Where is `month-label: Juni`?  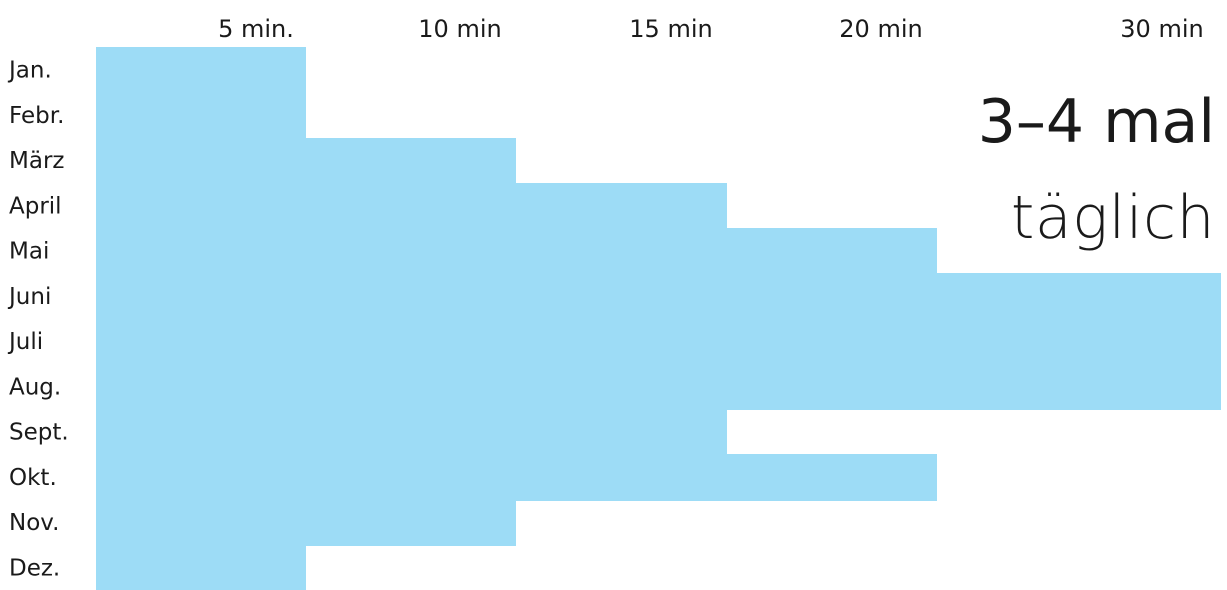 month-label: Juni is located at coordinates (29, 297).